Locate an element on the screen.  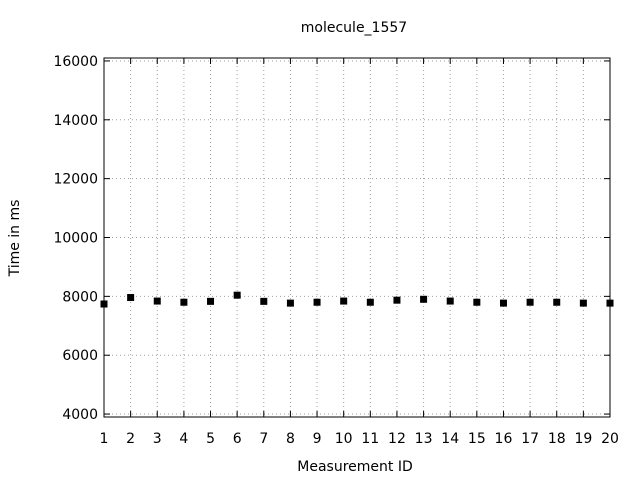
x-tick-label: 8 is located at coordinates (290, 439).